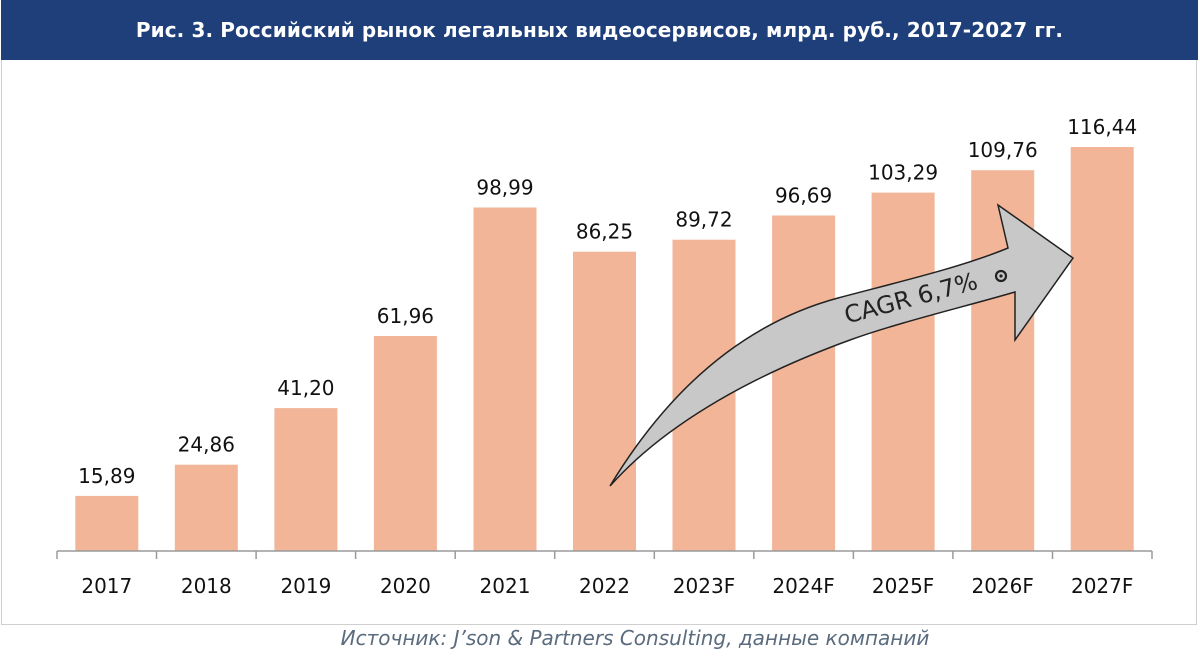  What do you see at coordinates (803, 196) in the screenshot?
I see `value-label-2024F: 96,69` at bounding box center [803, 196].